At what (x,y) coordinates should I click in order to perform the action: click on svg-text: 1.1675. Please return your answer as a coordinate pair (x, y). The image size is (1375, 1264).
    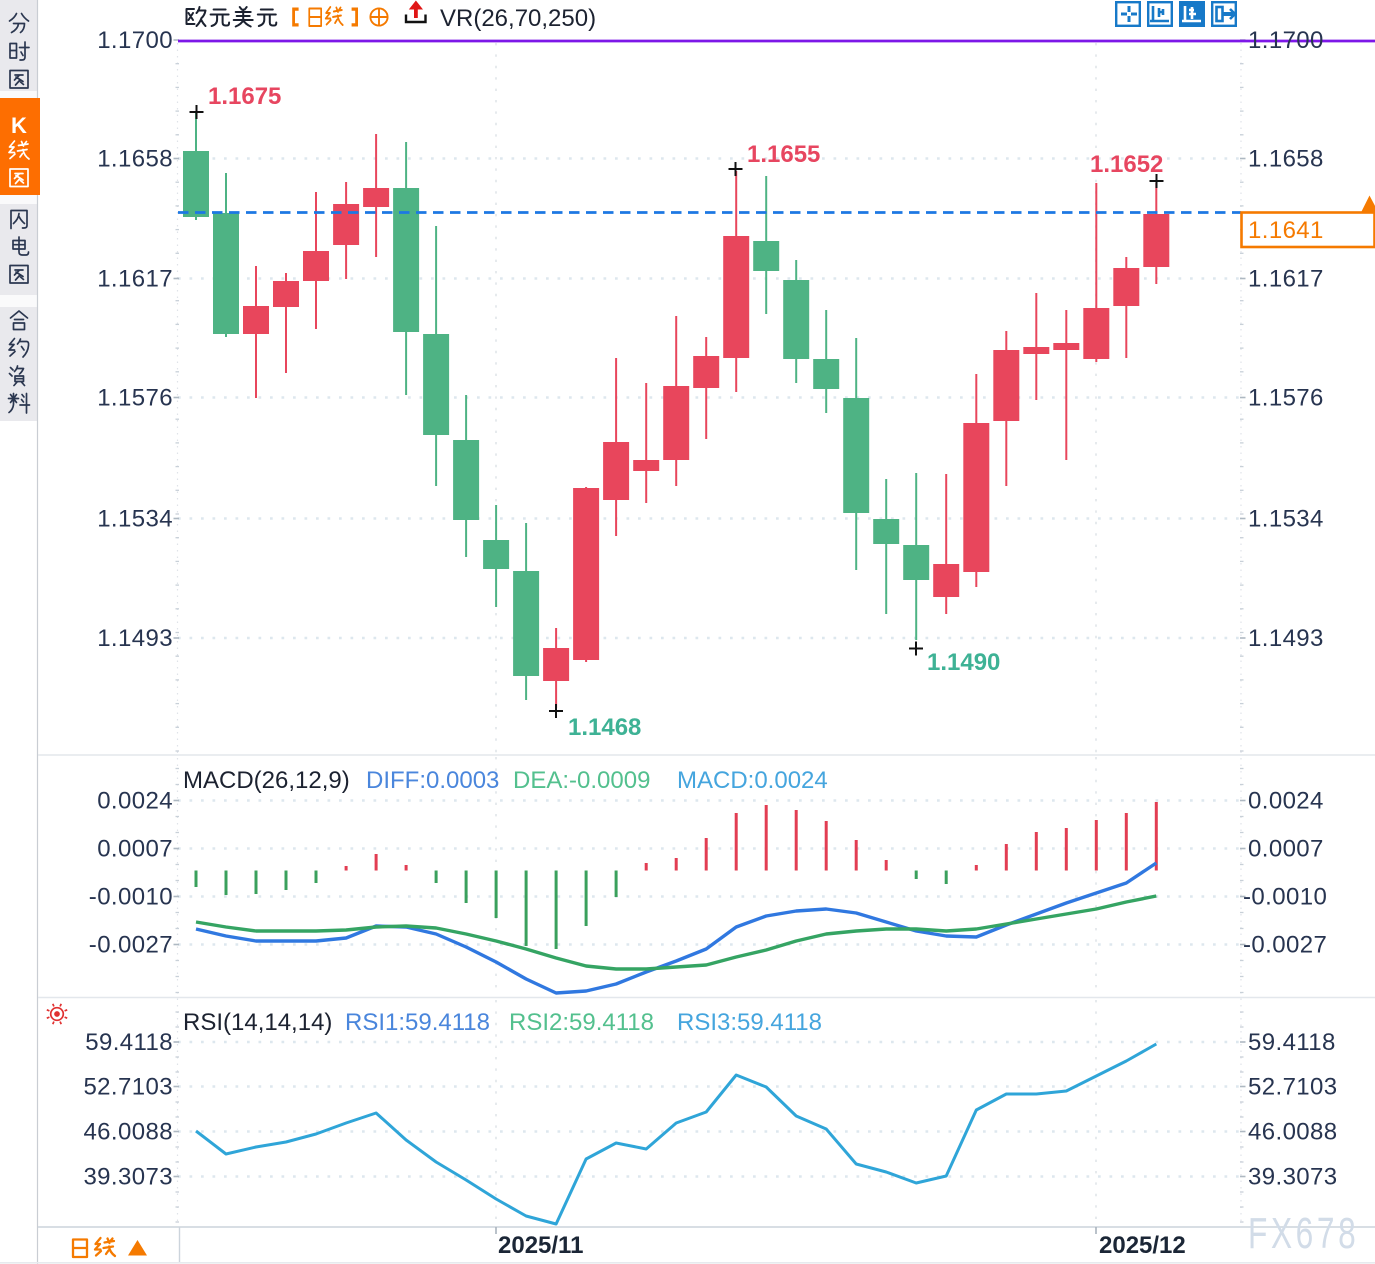
    Looking at the image, I should click on (244, 96).